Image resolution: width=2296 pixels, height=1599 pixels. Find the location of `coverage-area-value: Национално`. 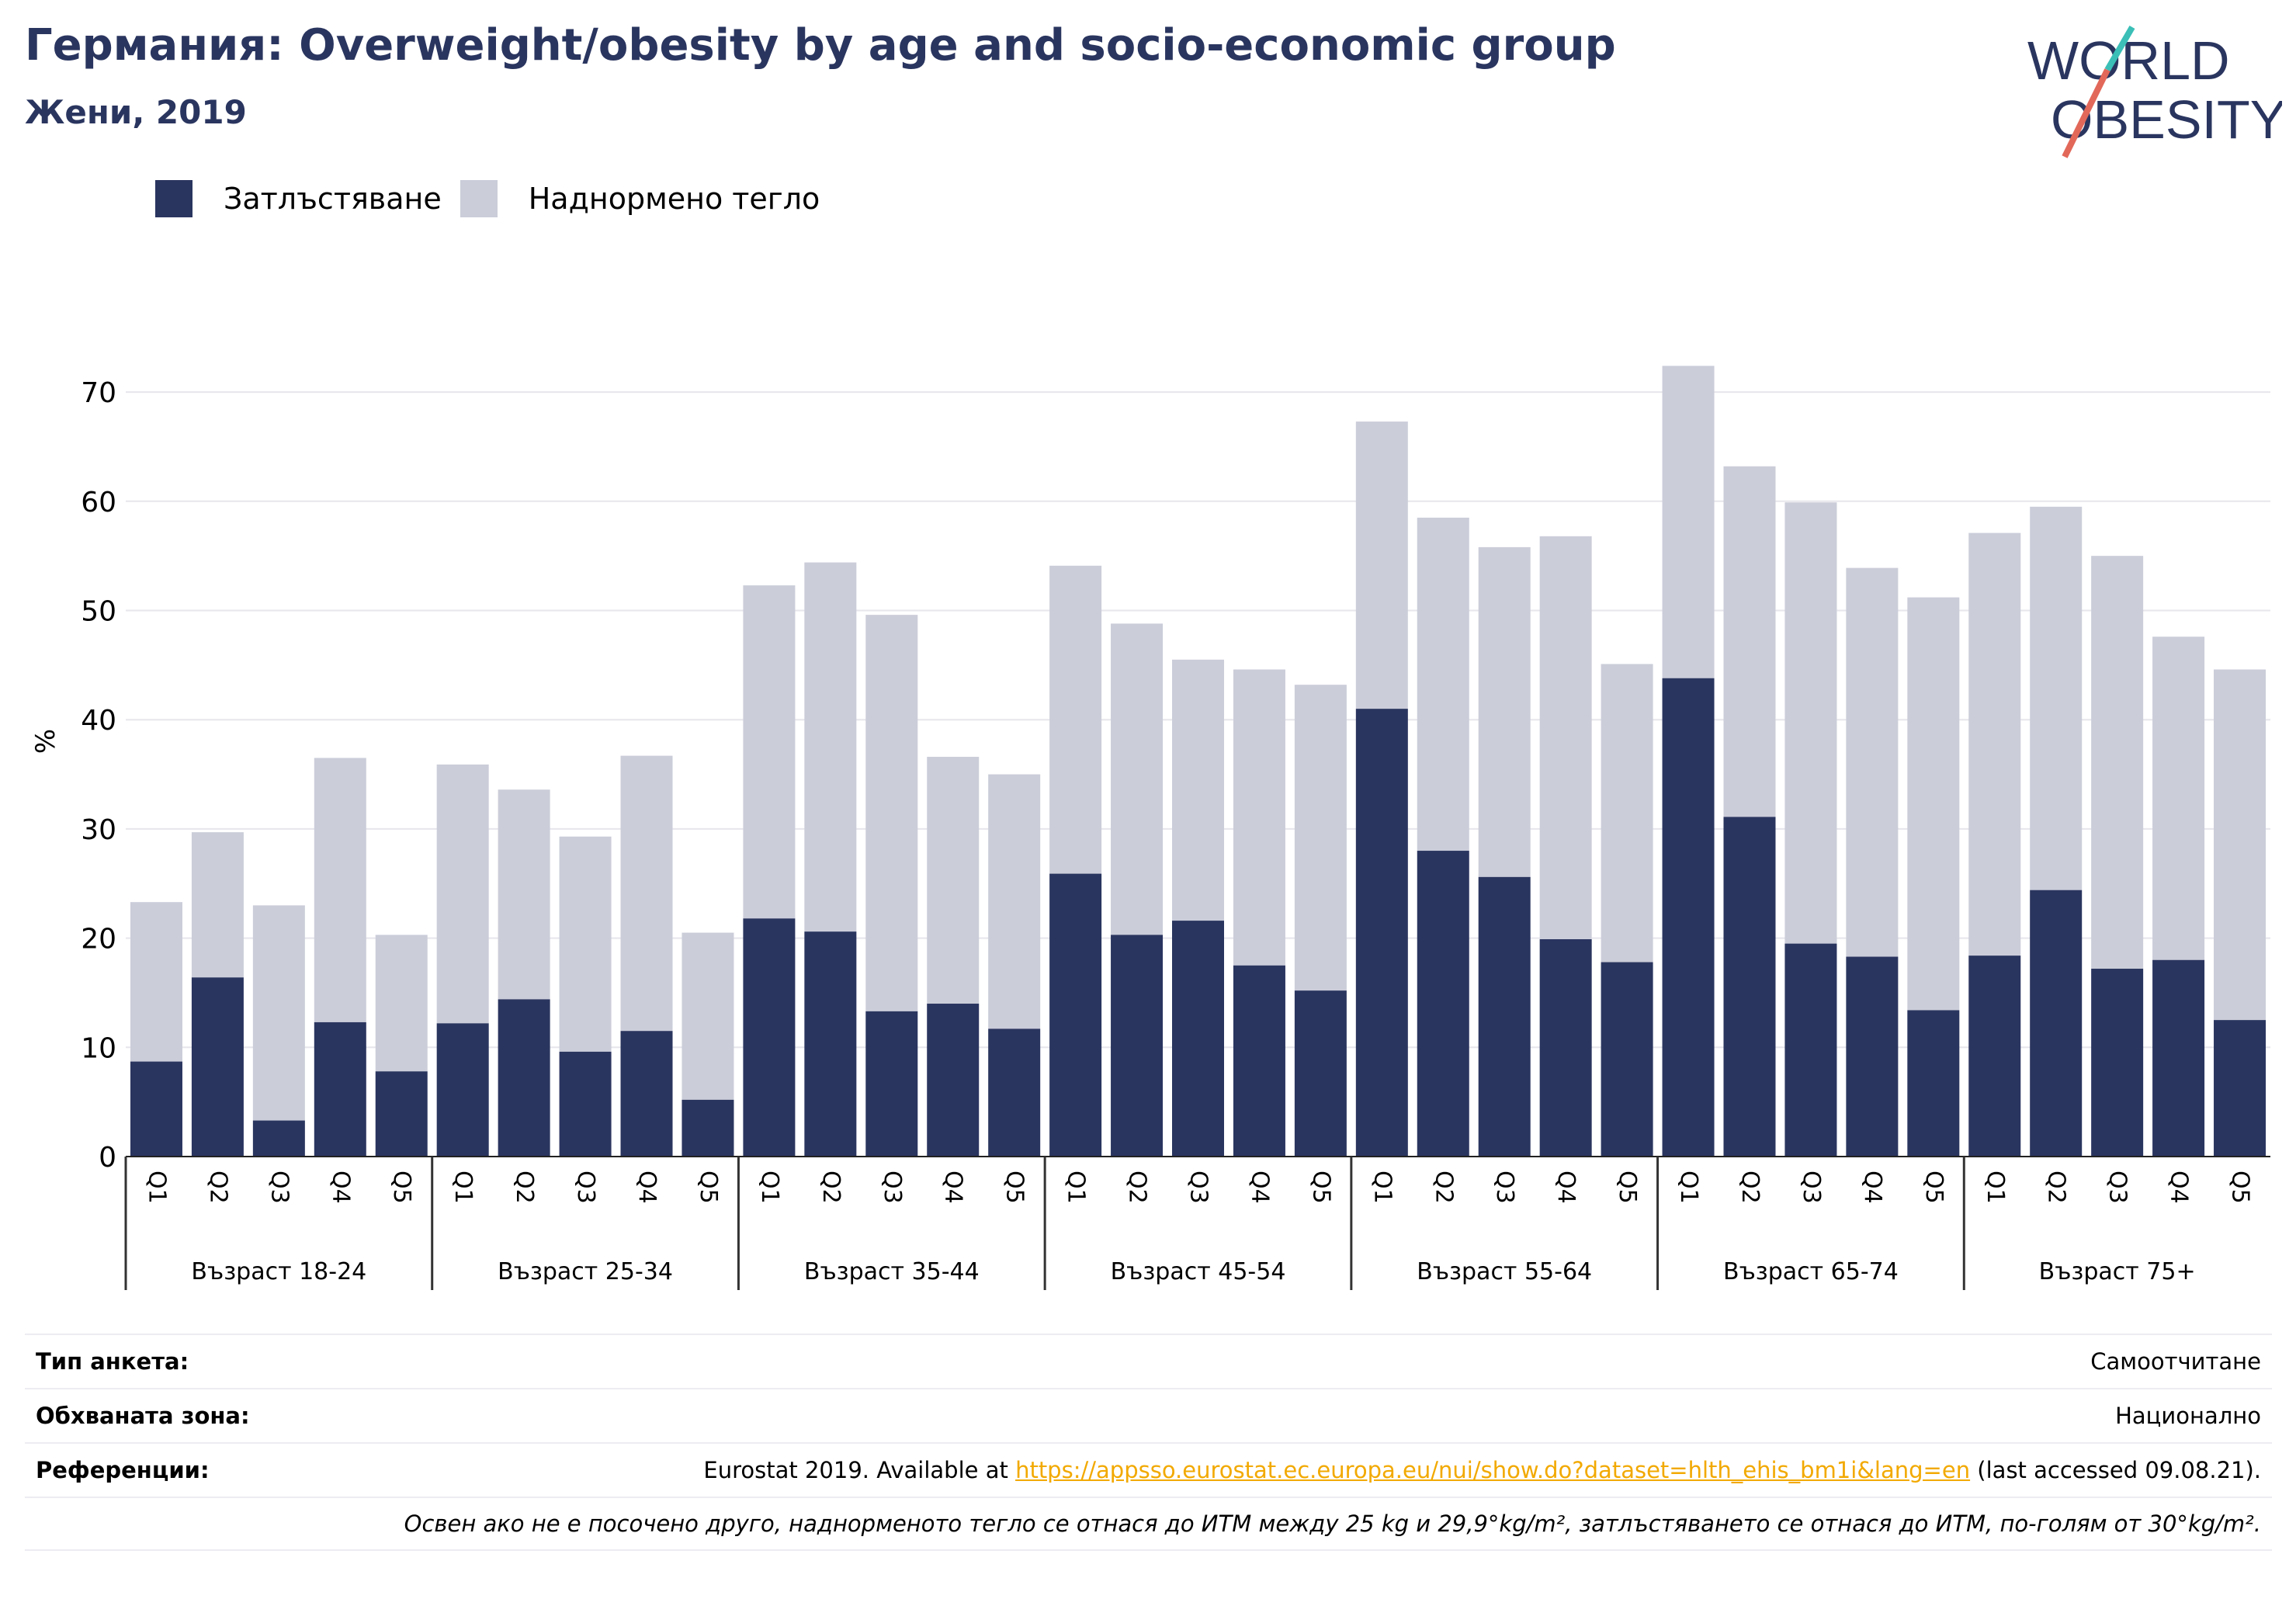

coverage-area-value: Национално is located at coordinates (2188, 1416).